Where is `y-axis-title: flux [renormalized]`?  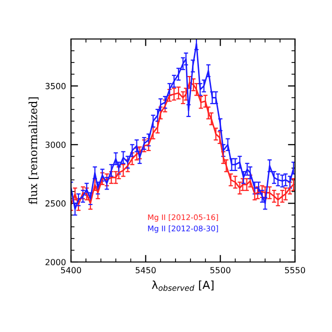
y-axis-title: flux [renormalized] is located at coordinates (33, 150).